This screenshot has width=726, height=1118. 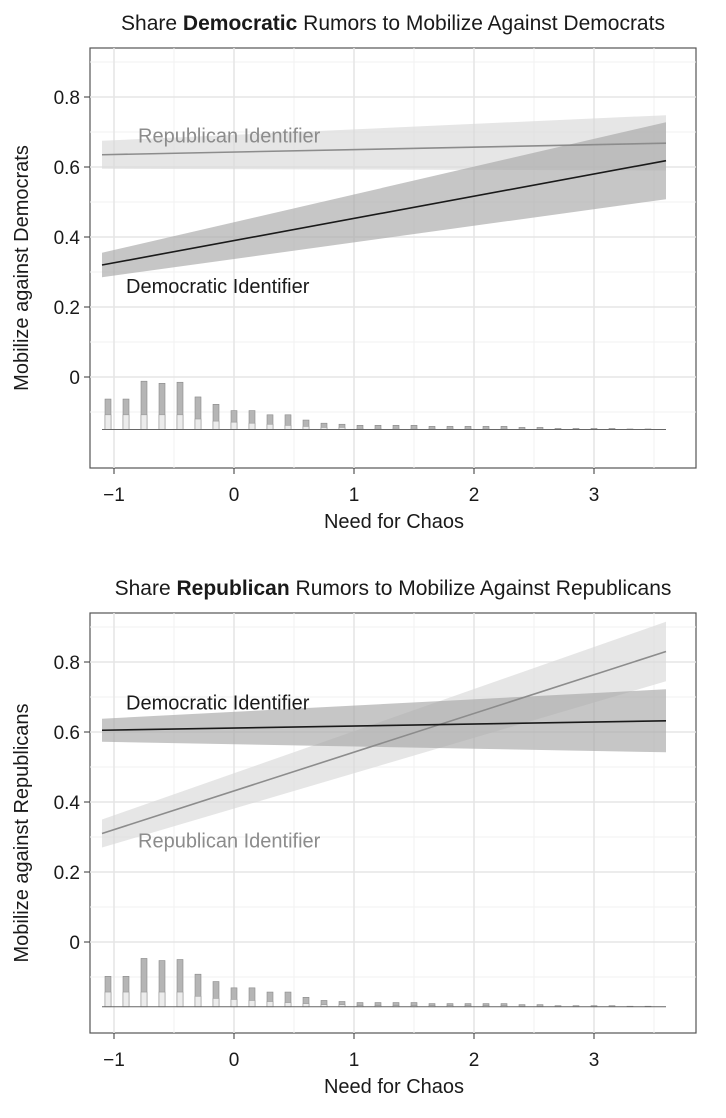 What do you see at coordinates (481, 588) in the screenshot?
I see `chart-title-suffix: Rumors to Mobilize Against Republicans` at bounding box center [481, 588].